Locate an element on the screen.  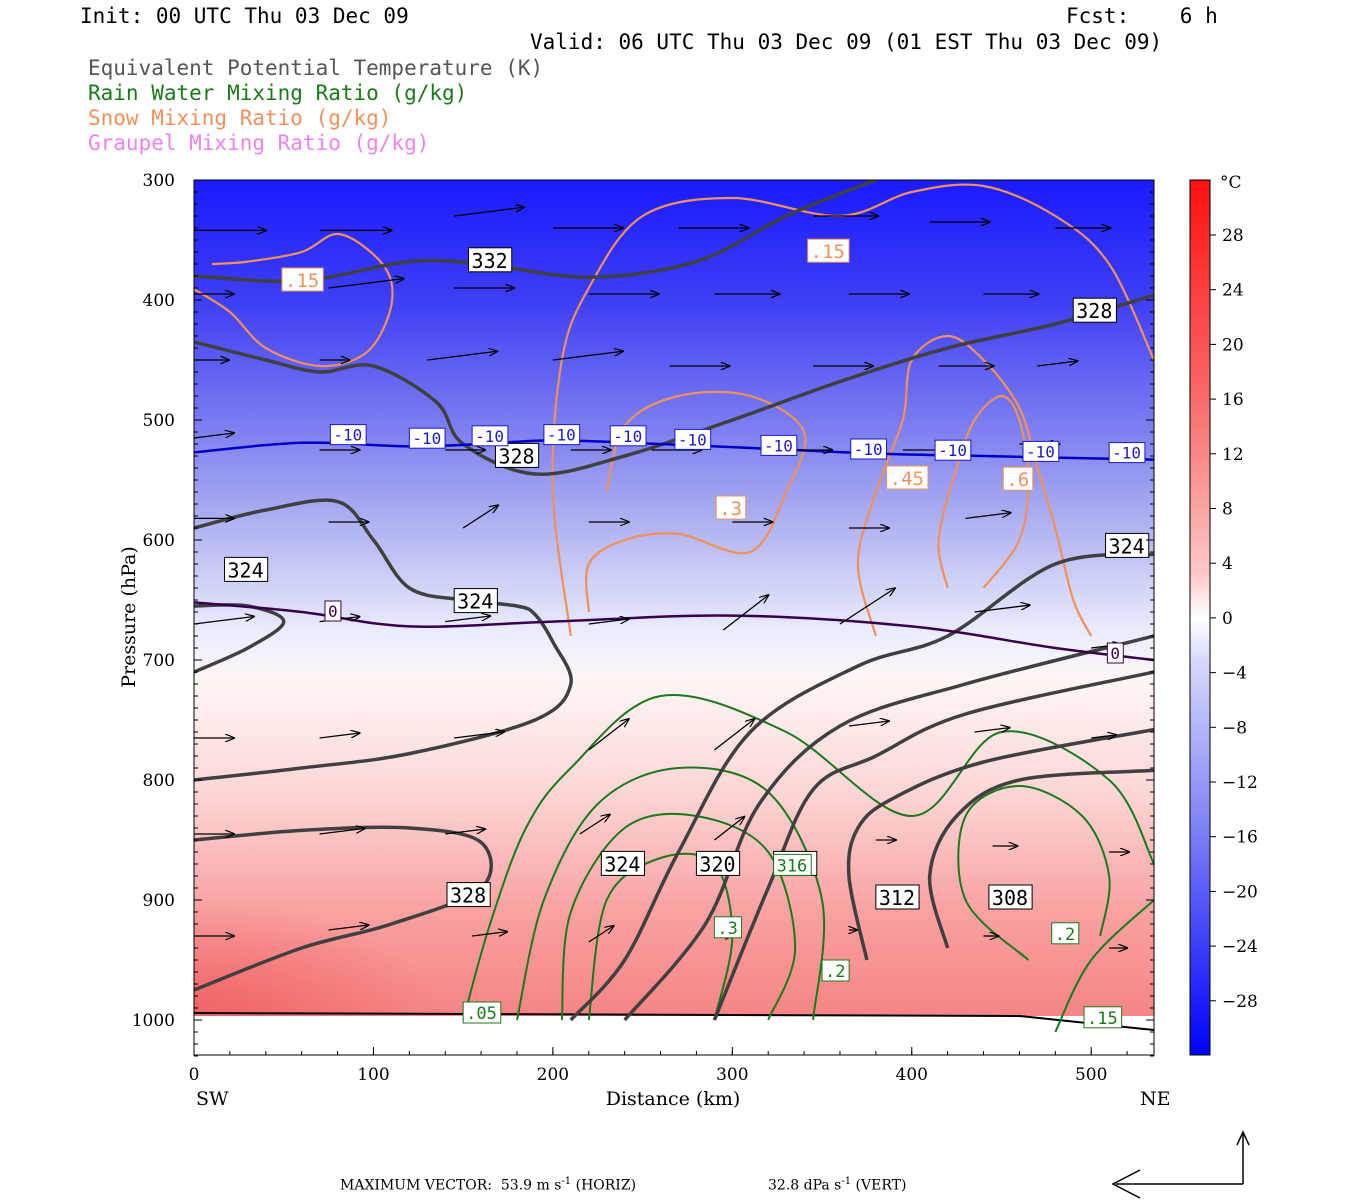
snow-label: .6 is located at coordinates (1017, 480).